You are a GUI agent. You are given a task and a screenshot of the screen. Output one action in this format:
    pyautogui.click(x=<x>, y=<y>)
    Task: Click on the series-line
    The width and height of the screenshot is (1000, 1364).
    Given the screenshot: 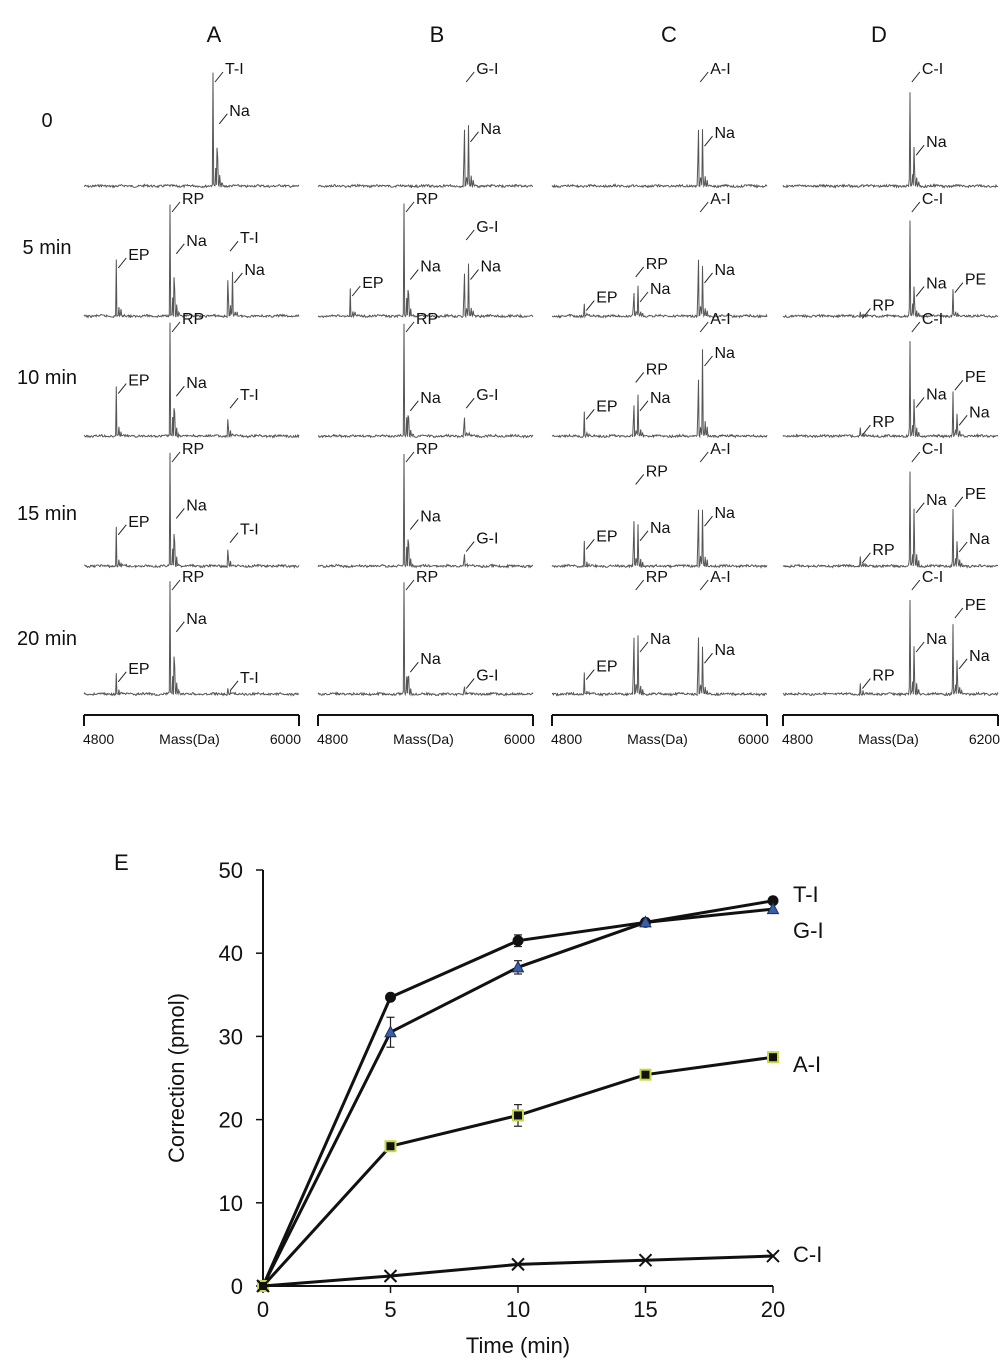 What is the action you would take?
    pyautogui.click(x=518, y=1271)
    